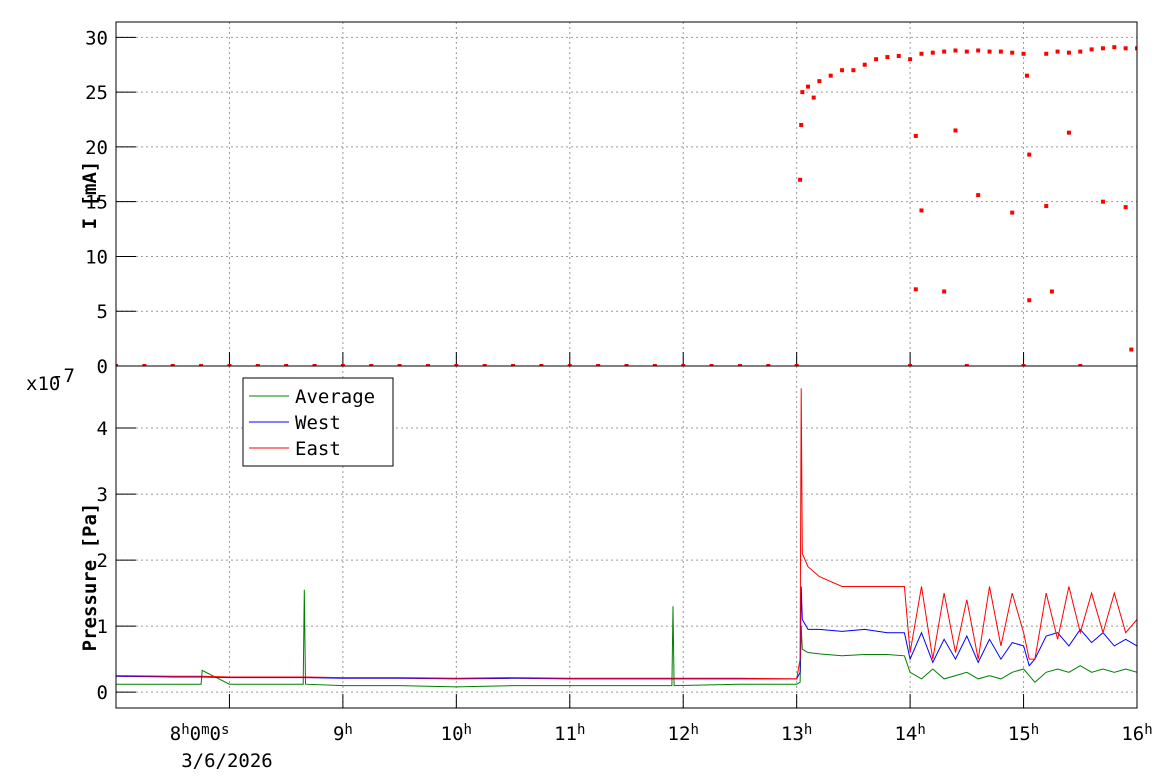  Describe the element at coordinates (96, 93) in the screenshot. I see `y-tick-label: 25` at that location.